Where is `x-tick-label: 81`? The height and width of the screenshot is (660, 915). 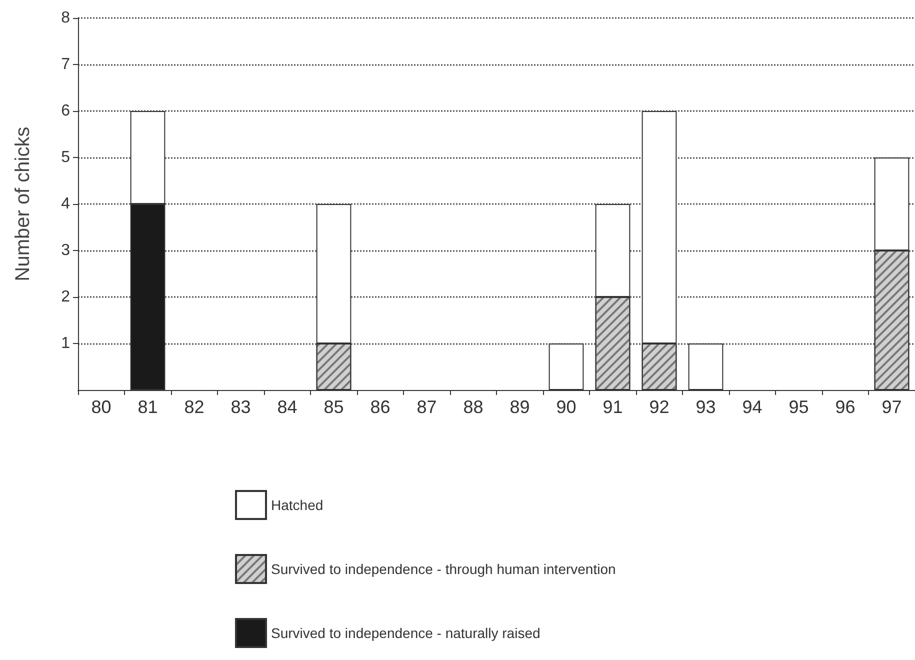 x-tick-label: 81 is located at coordinates (148, 407).